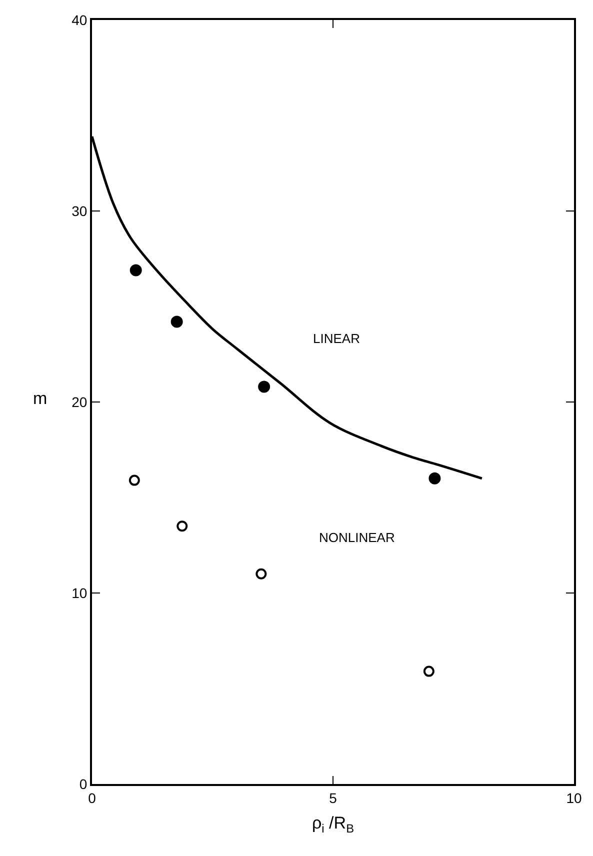 The image size is (593, 856). What do you see at coordinates (83, 784) in the screenshot?
I see `y-tick-label: 0` at bounding box center [83, 784].